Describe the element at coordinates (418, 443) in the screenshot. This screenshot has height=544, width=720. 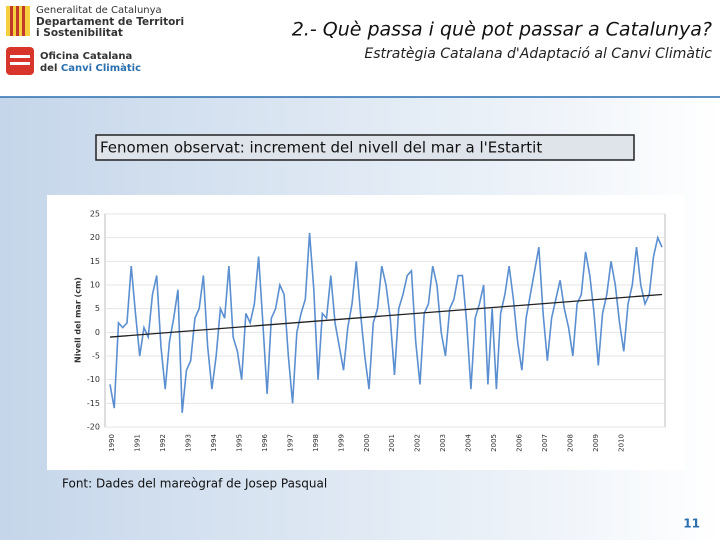
I see `x-tick-label: 2002` at that location.